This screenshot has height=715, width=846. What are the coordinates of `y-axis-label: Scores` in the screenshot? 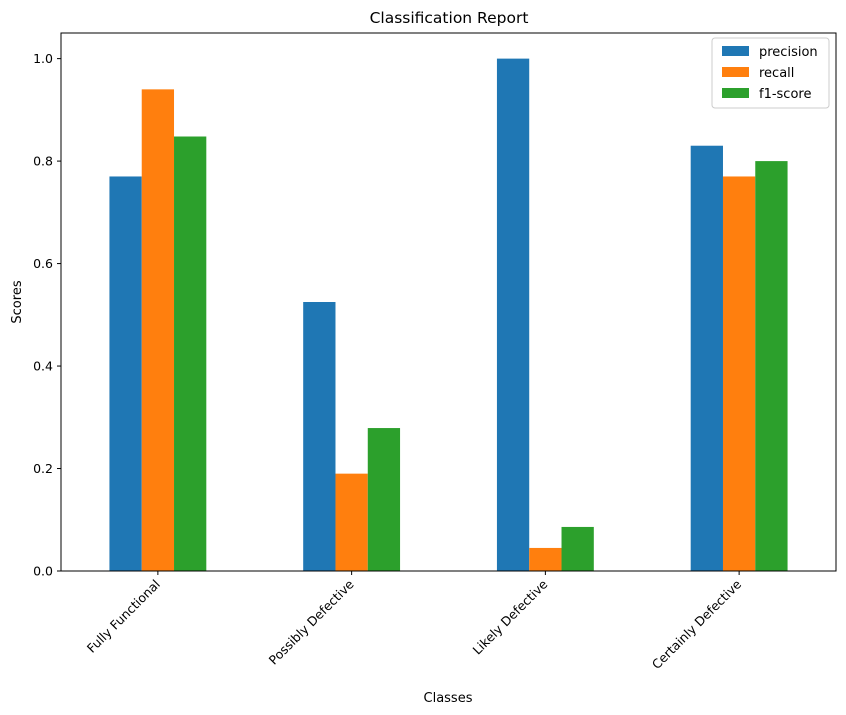 It's located at (17, 301).